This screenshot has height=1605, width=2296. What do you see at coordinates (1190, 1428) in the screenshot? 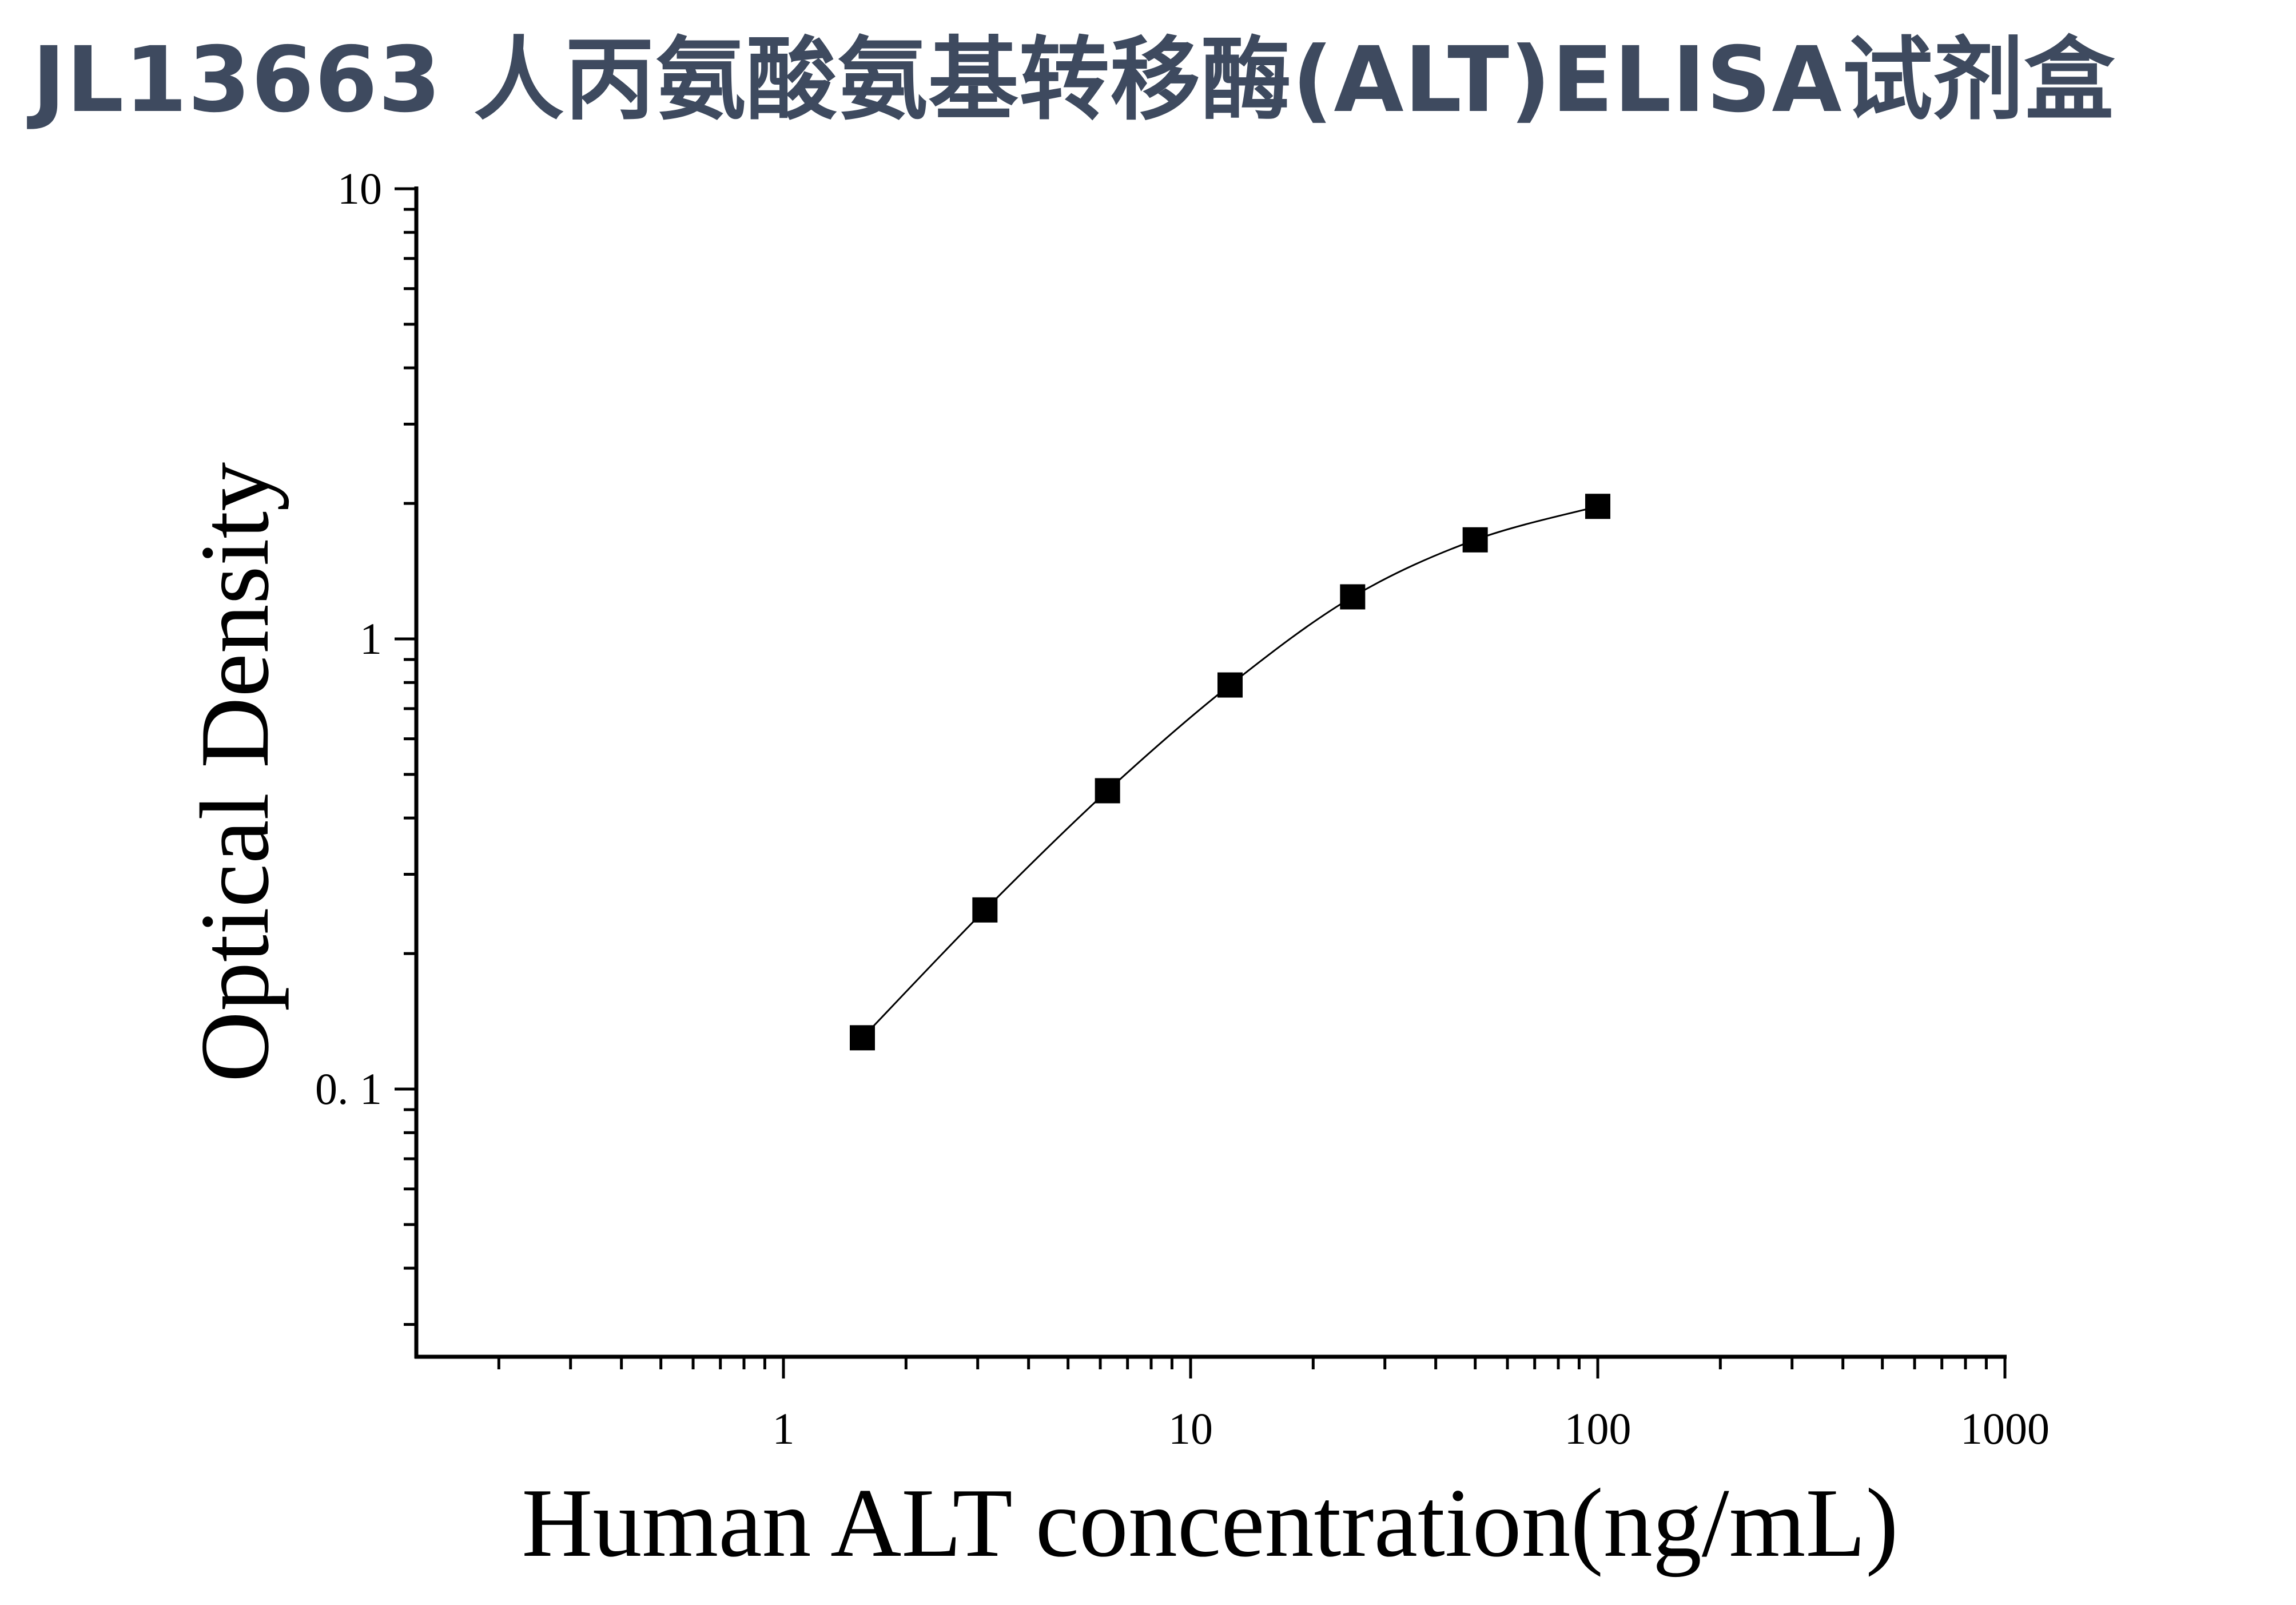
I see `x-tick-label: 10` at bounding box center [1190, 1428].